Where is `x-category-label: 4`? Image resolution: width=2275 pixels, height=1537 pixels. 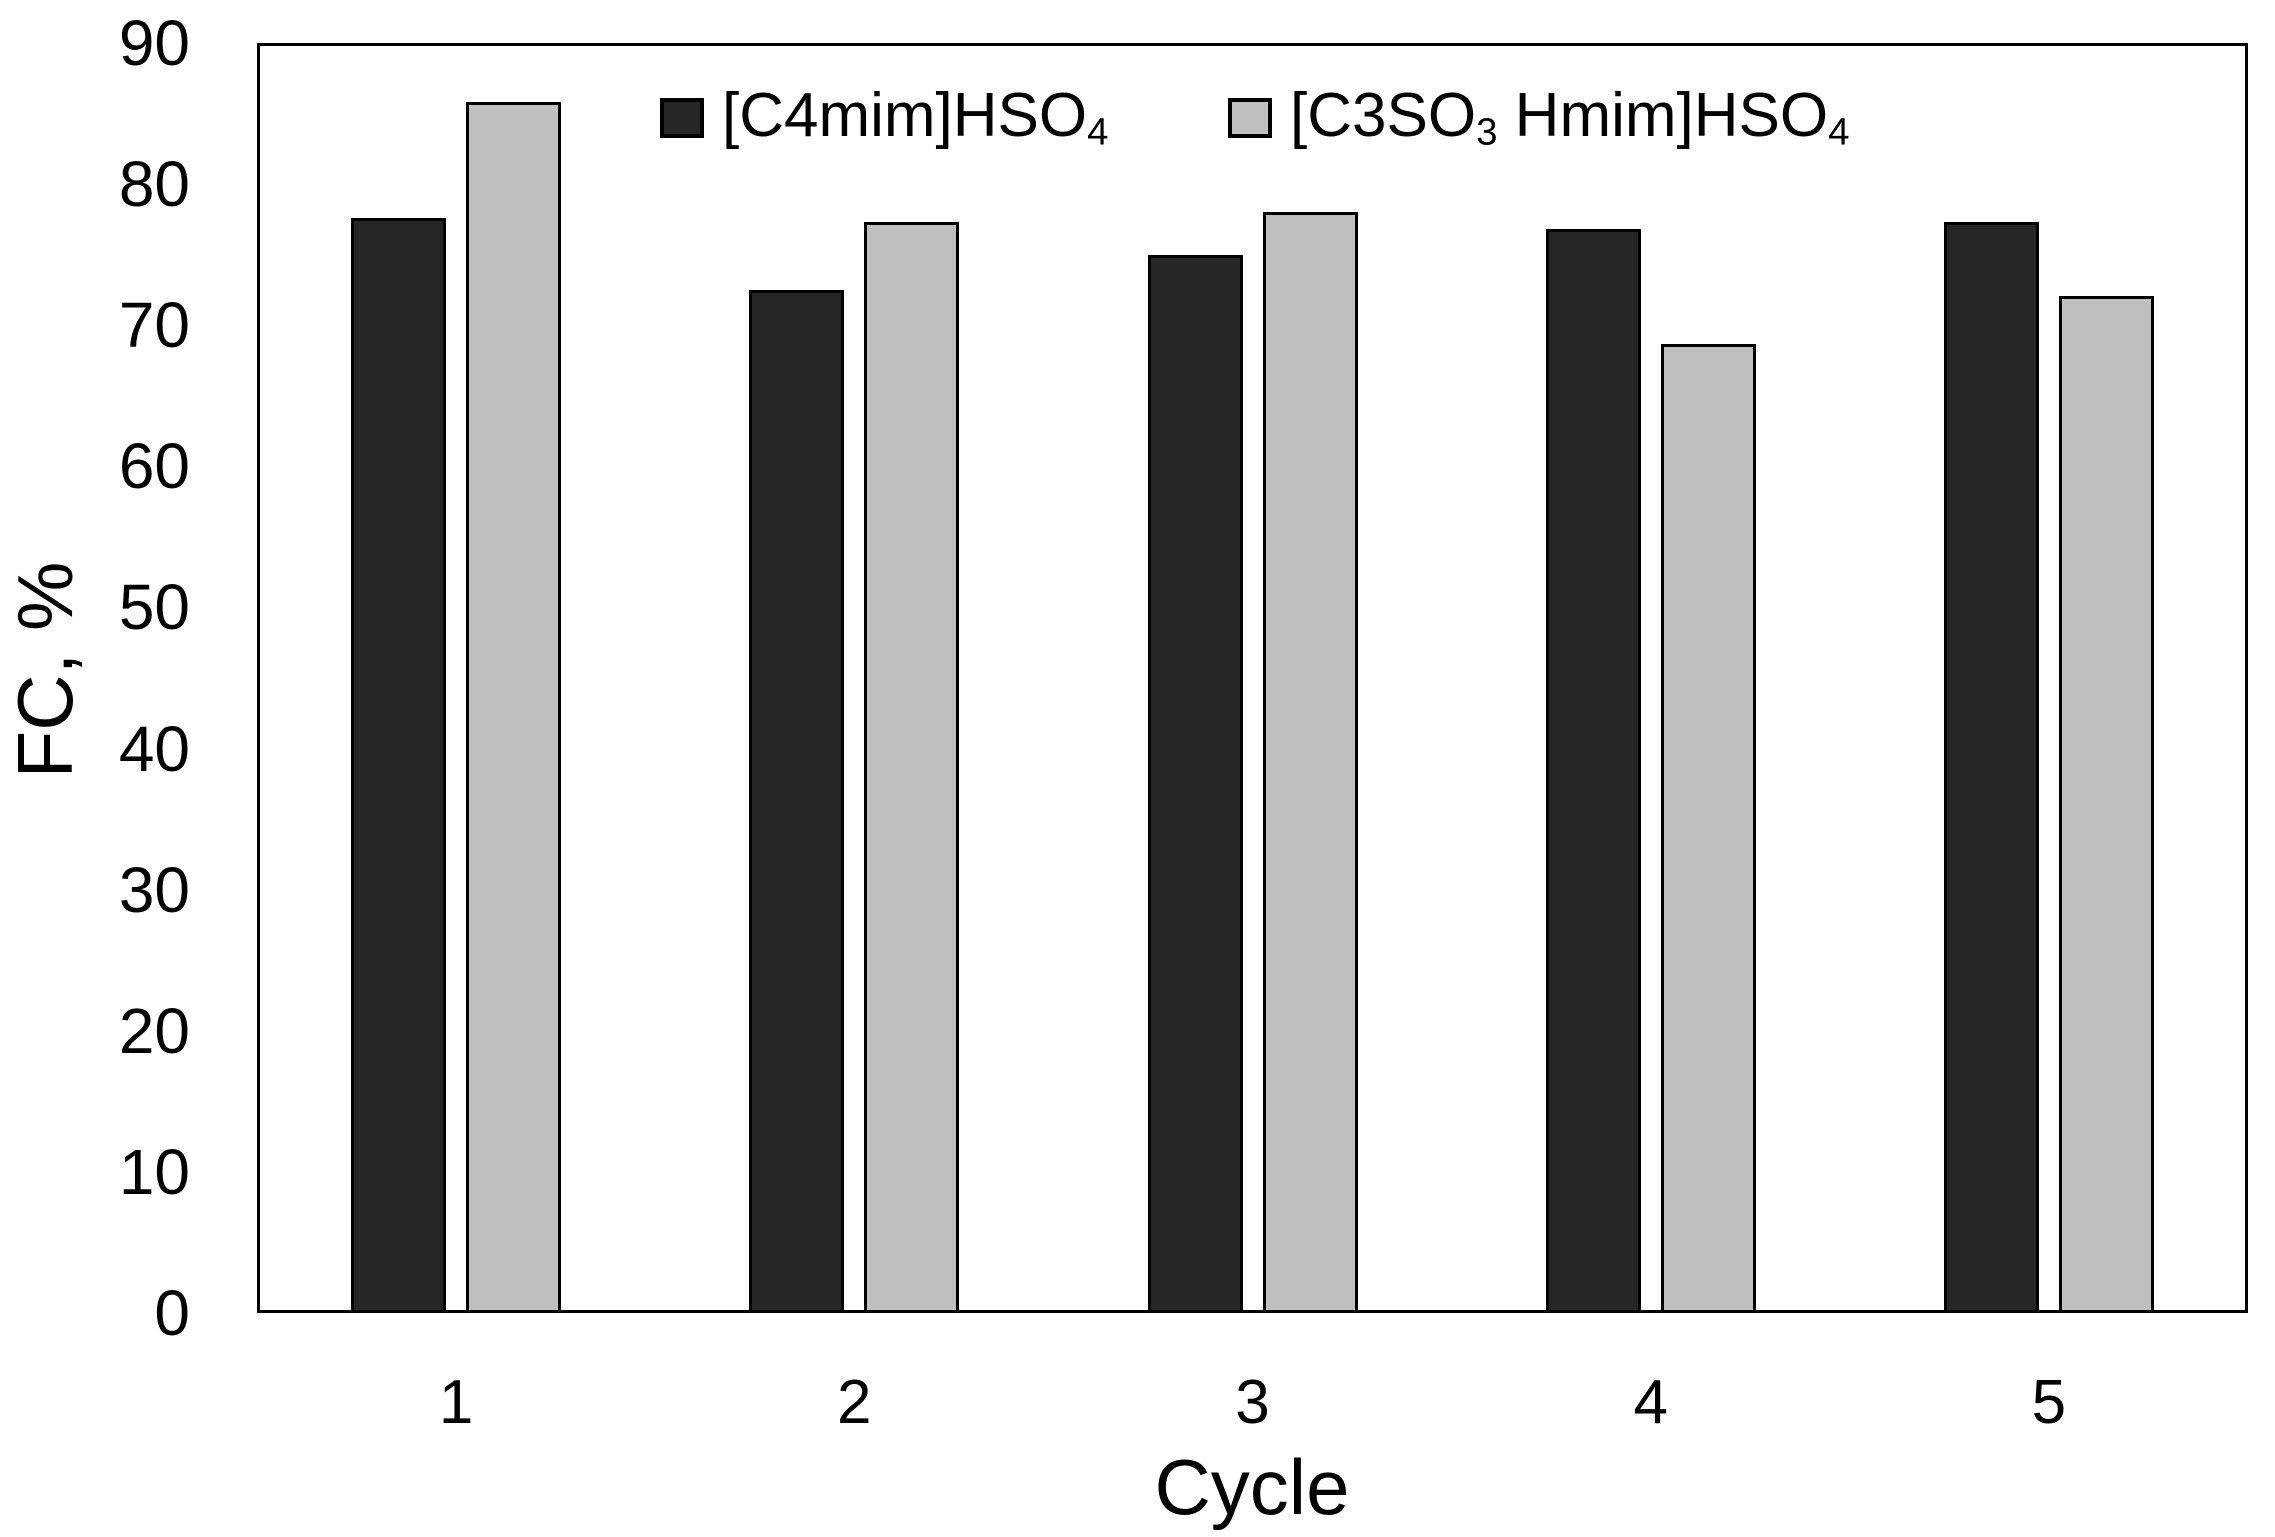
x-category-label: 4 is located at coordinates (1650, 1402).